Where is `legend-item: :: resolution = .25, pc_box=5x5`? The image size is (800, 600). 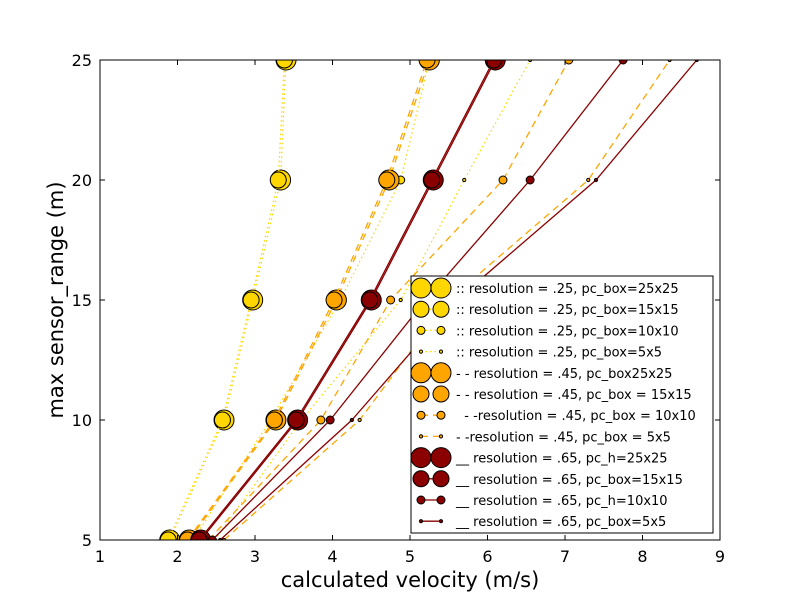 legend-item: :: resolution = .25, pc_box=5x5 is located at coordinates (540, 353).